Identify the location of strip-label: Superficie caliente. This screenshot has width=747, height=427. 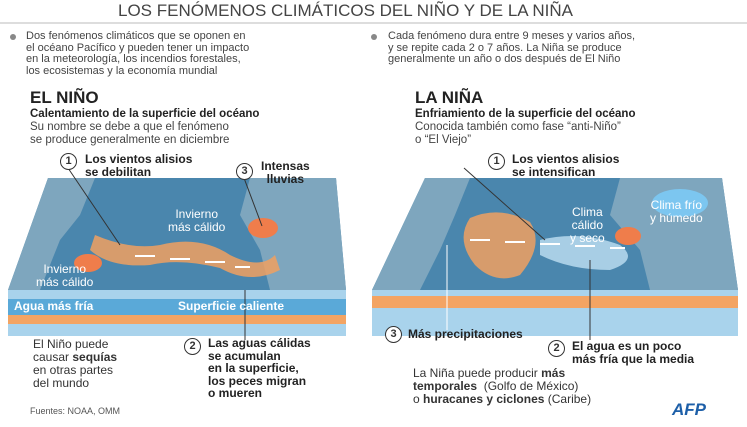
(231, 306).